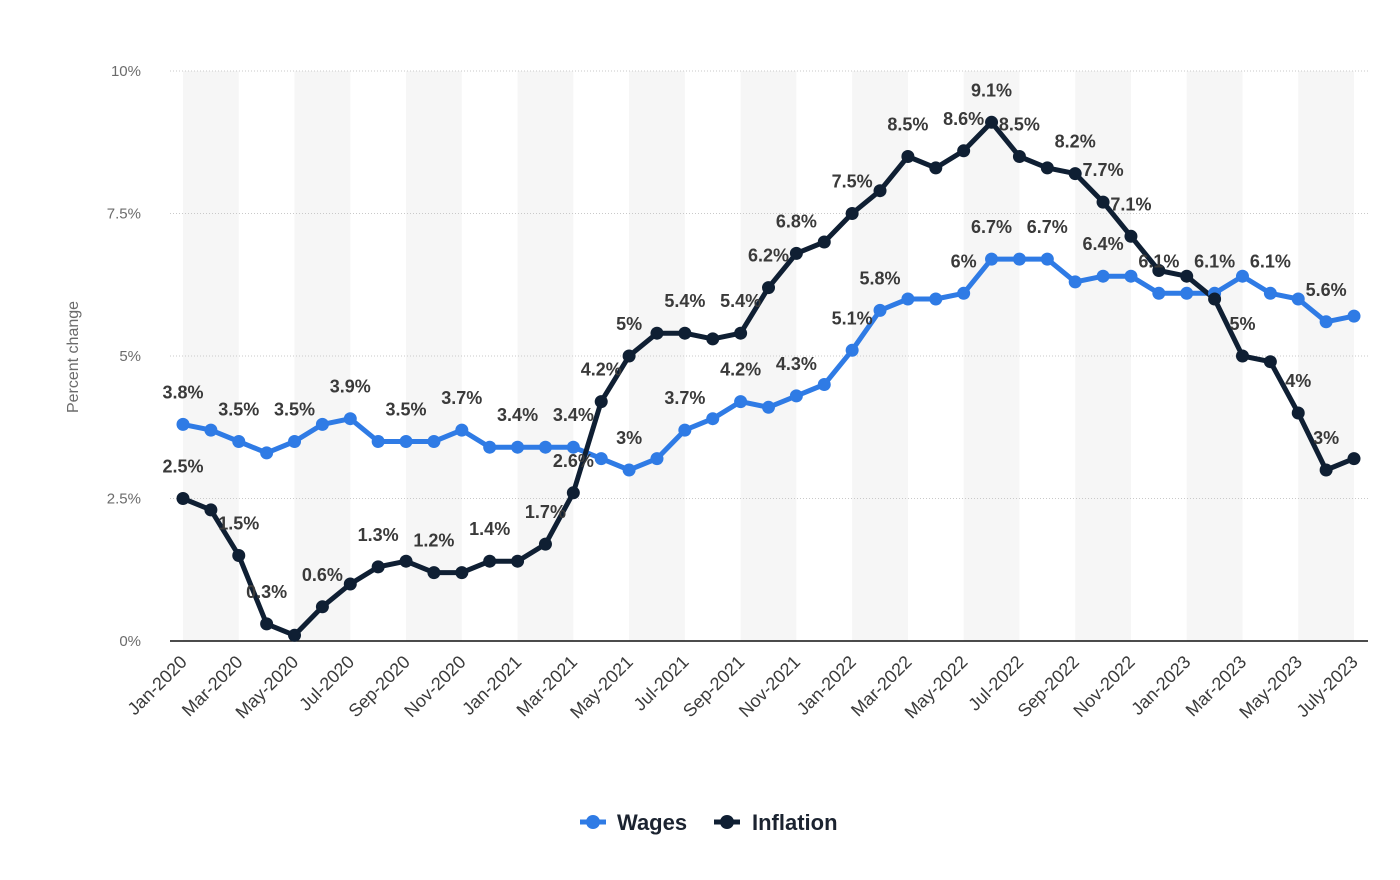 The image size is (1400, 880). What do you see at coordinates (652, 822) in the screenshot?
I see `legend-label-wages: Wages` at bounding box center [652, 822].